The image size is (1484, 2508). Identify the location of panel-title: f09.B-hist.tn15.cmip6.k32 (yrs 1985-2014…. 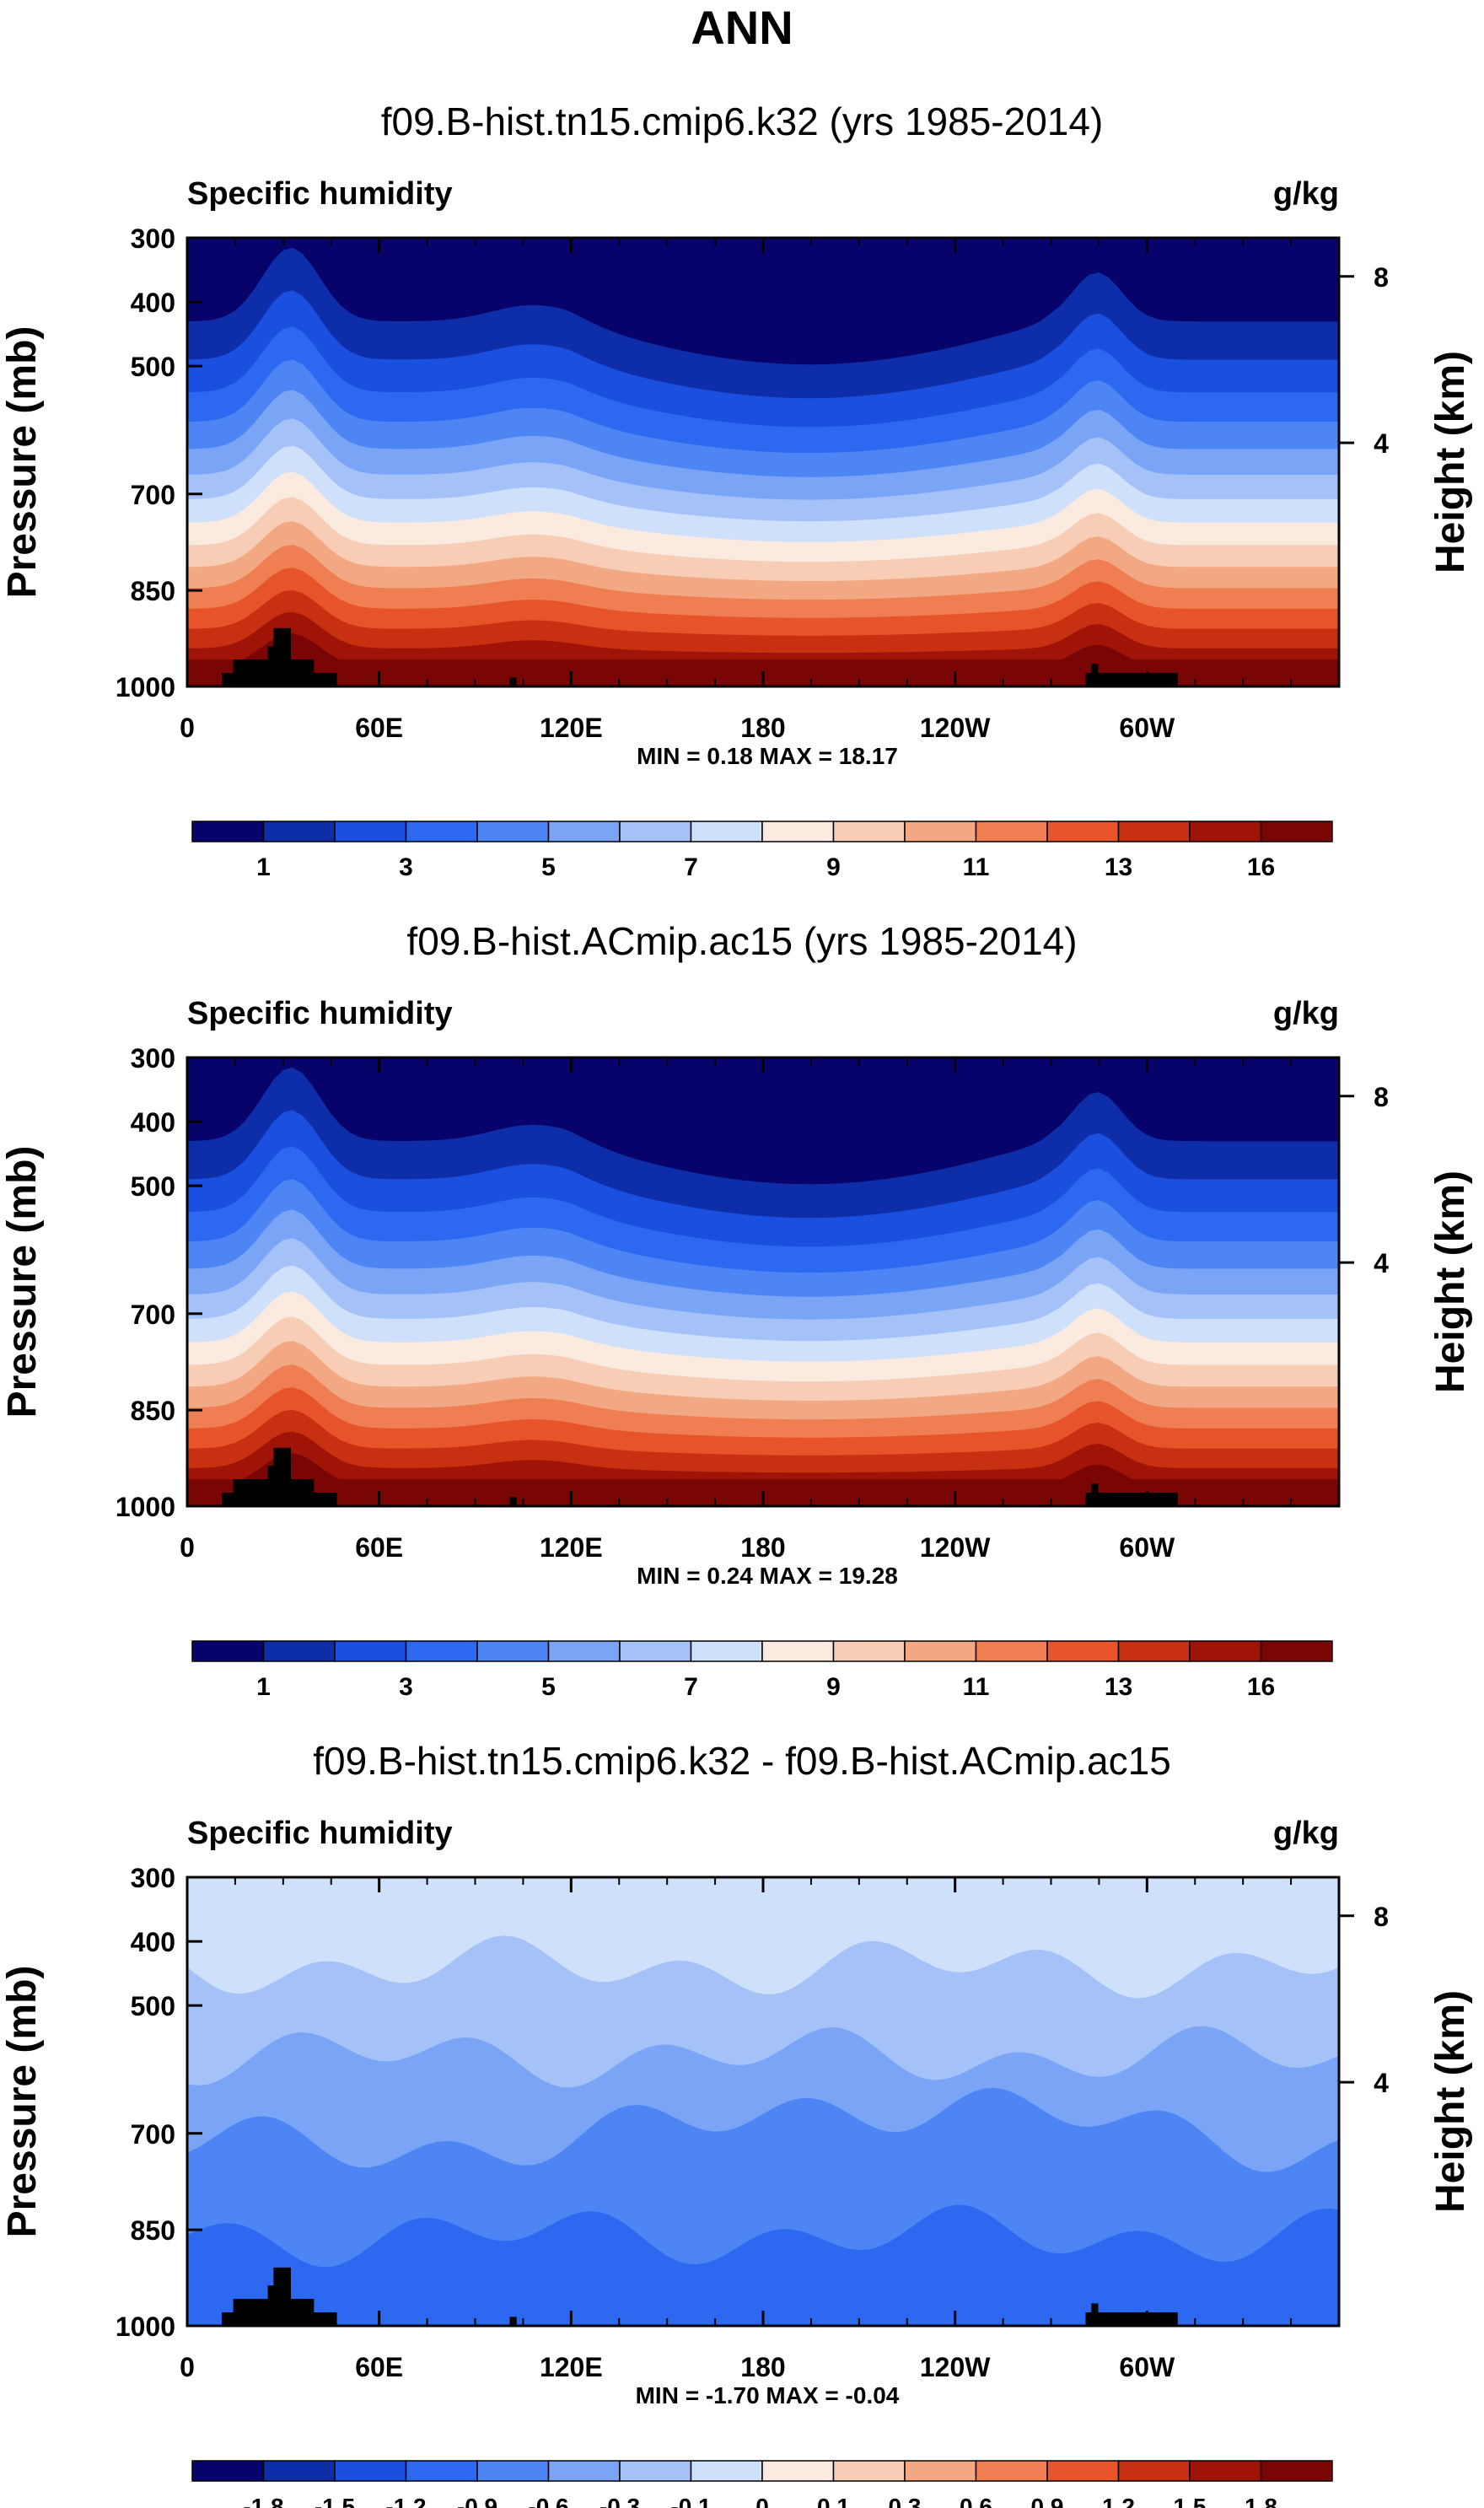
(742, 121).